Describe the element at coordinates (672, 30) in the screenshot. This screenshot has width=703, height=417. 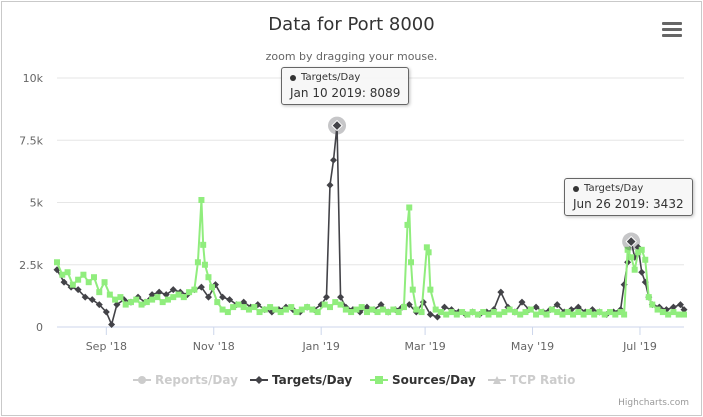
I see `hamburger-menu-icon` at that location.